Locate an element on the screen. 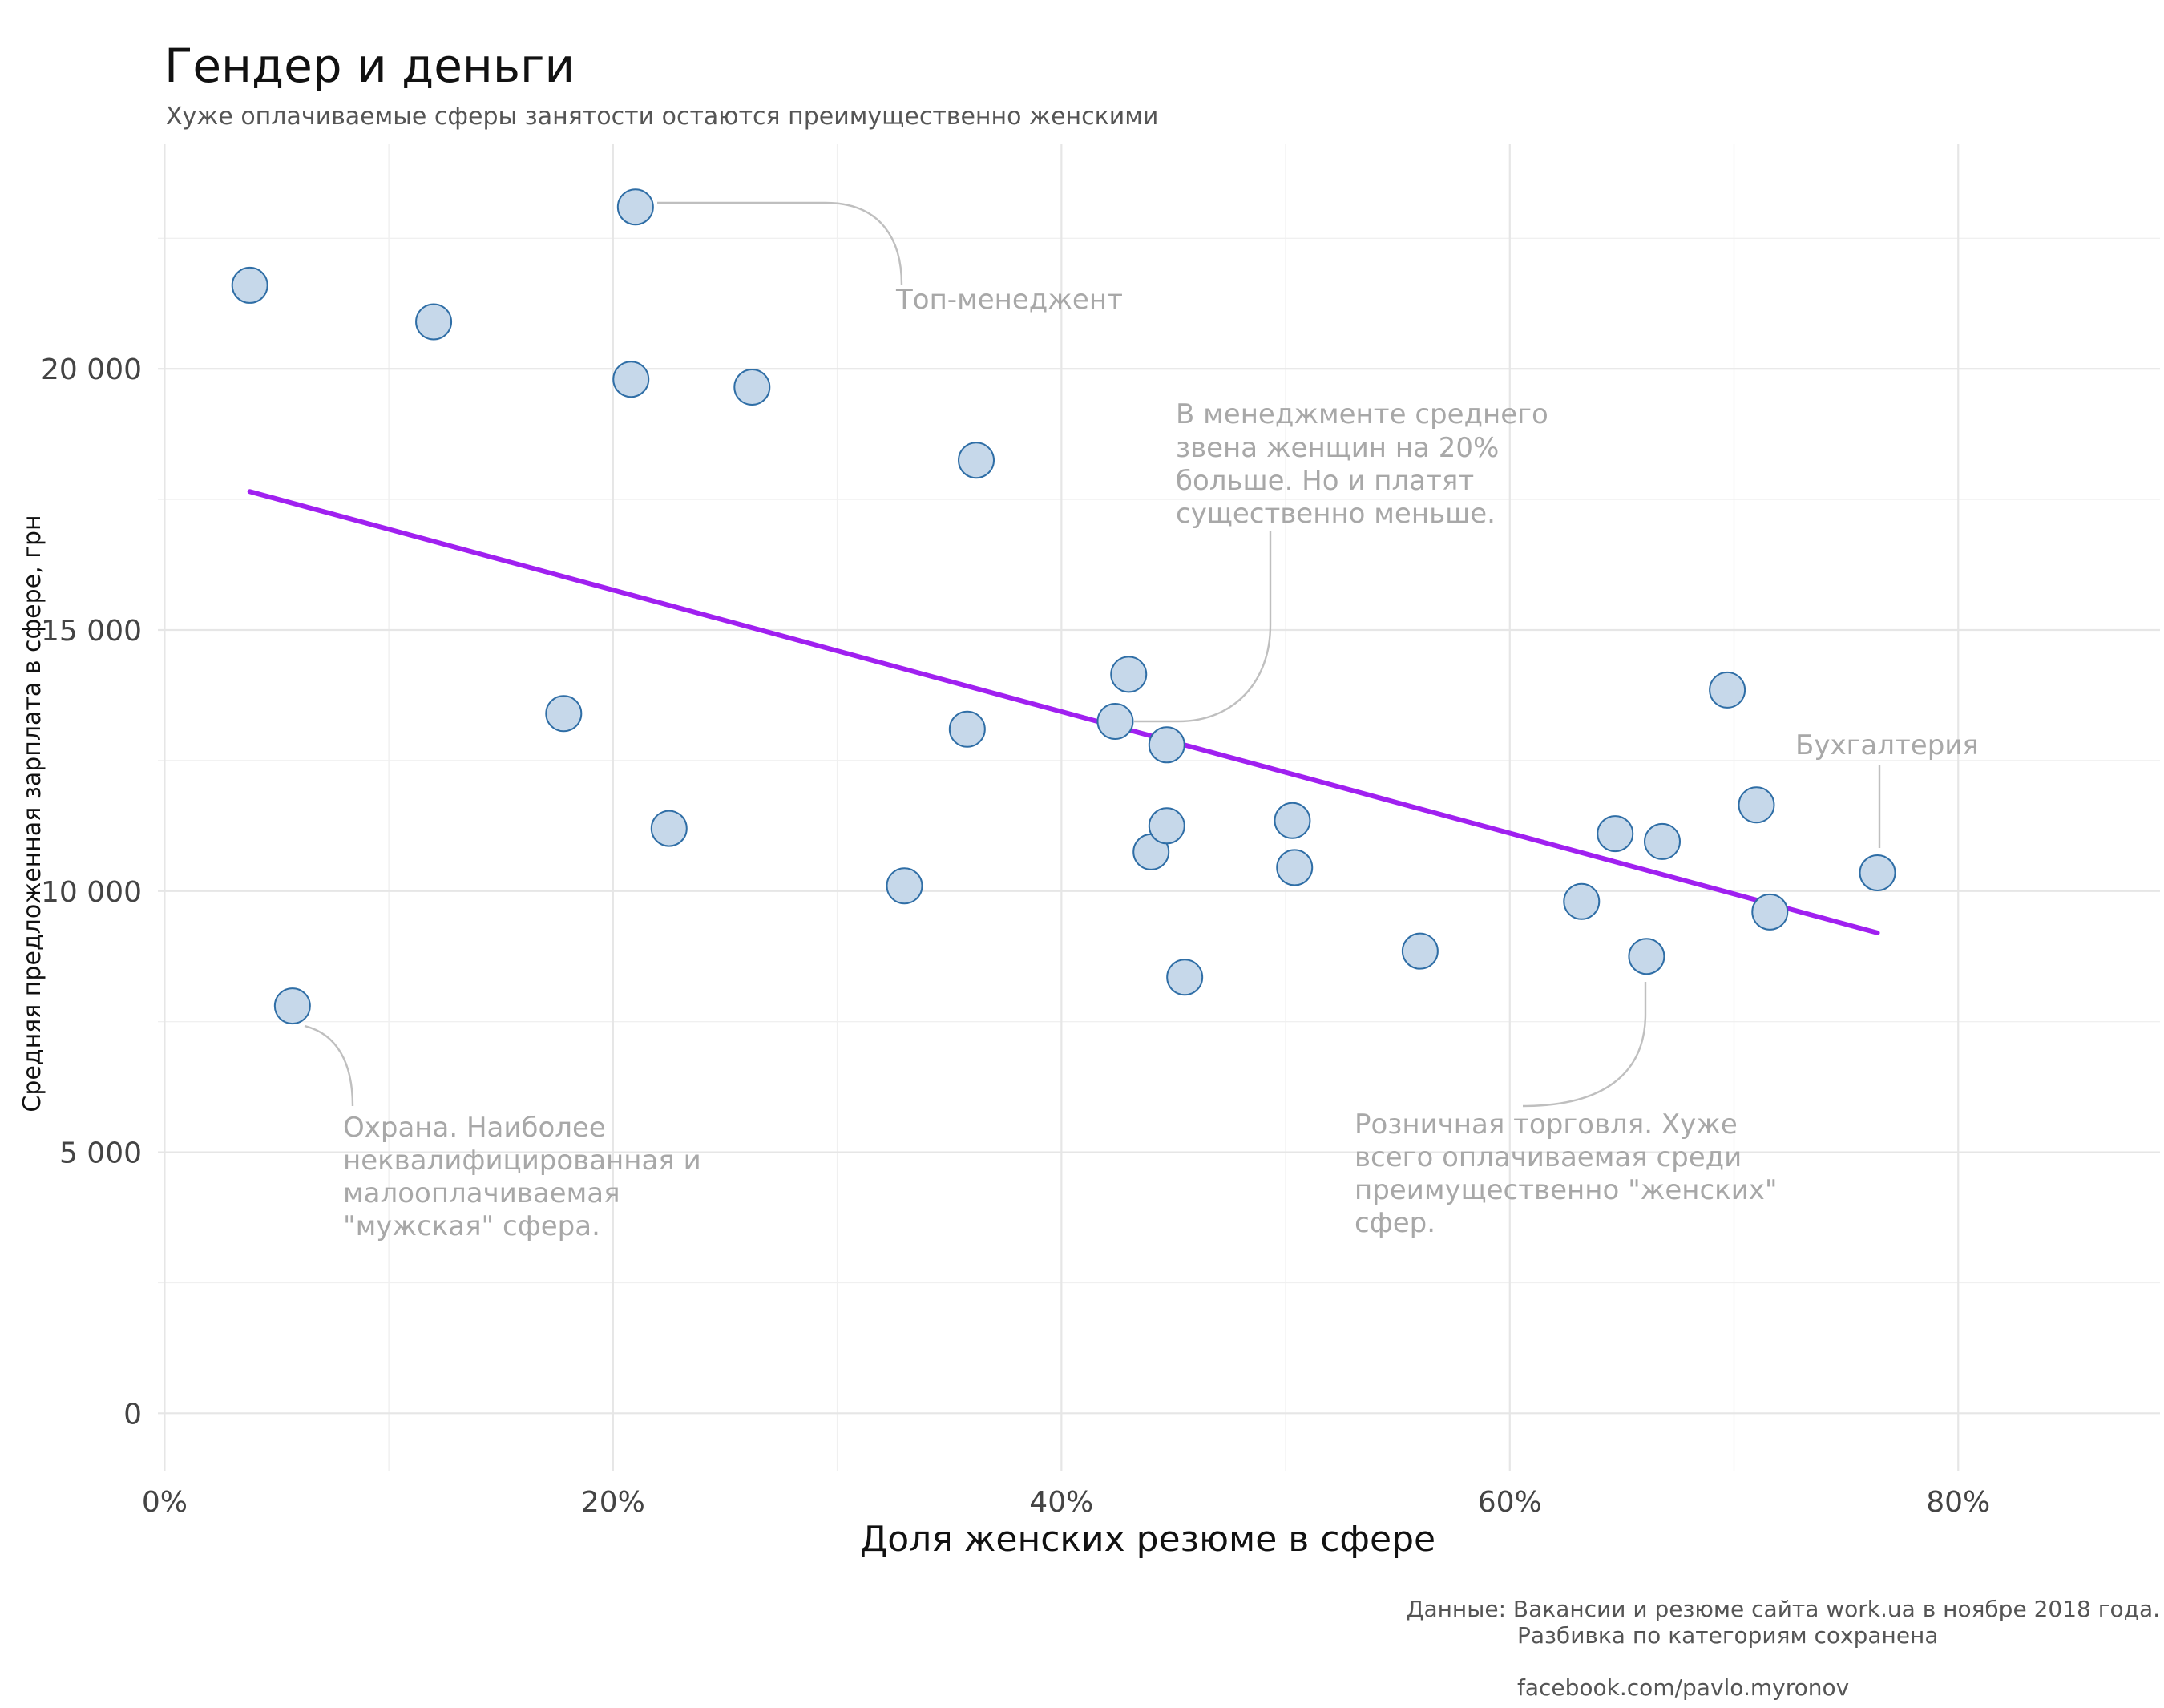 Image resolution: width=2164 pixels, height=1708 pixels. annotation-line: малооплачиваемая is located at coordinates (481, 1193).